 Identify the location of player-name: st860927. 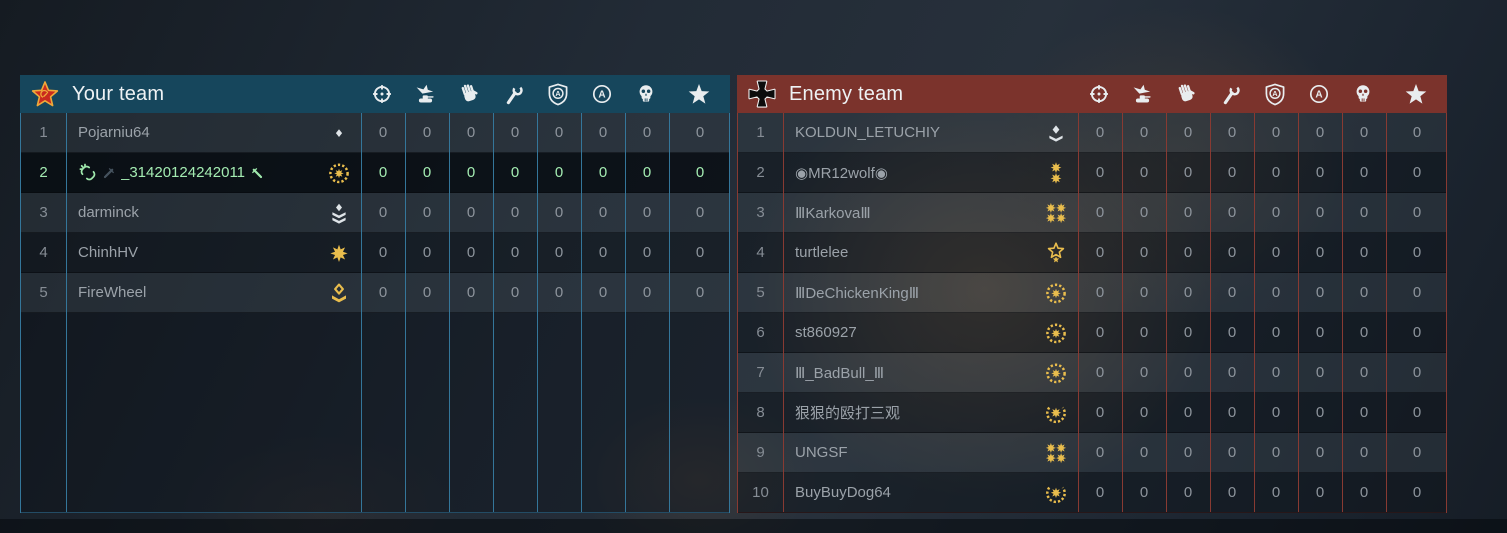
(826, 332).